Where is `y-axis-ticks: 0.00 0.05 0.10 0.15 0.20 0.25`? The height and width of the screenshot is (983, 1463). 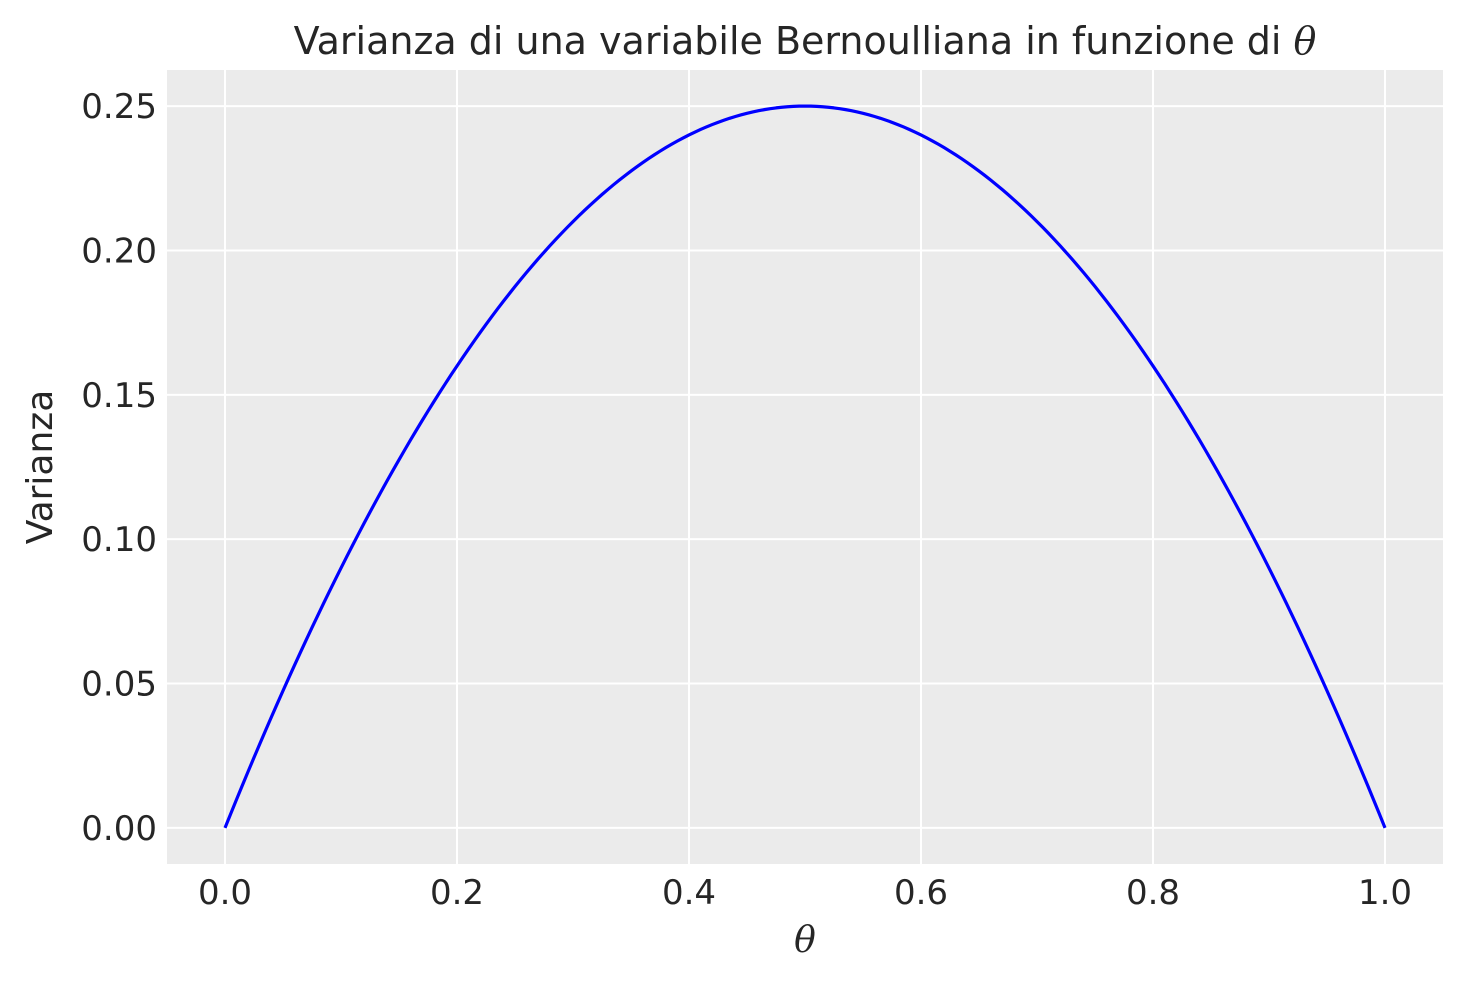
y-axis-ticks: 0.00 0.05 0.10 0.15 0.20 0.25 is located at coordinates (119, 468).